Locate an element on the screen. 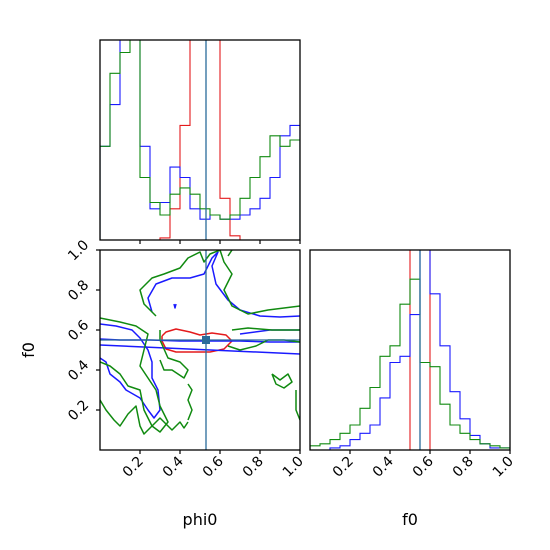  f0-hist-green is located at coordinates (410, 364).